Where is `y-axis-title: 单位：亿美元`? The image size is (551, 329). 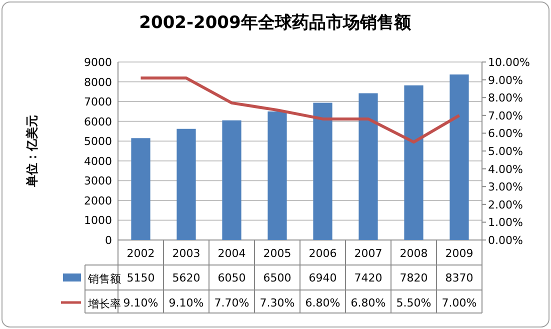
y-axis-title: 单位：亿美元 is located at coordinates (32, 151).